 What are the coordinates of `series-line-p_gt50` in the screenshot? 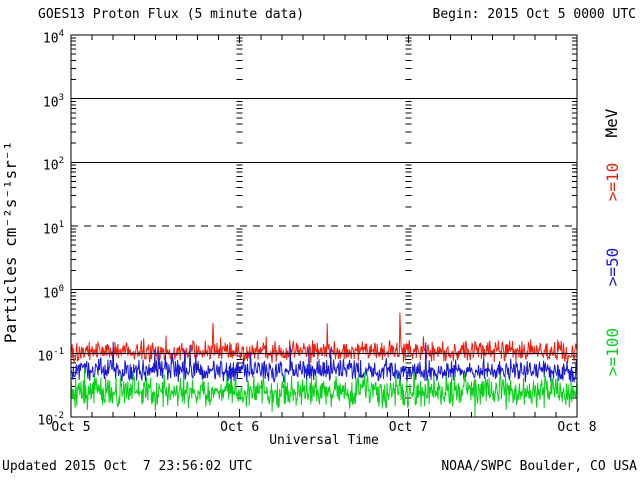 It's located at (324, 362).